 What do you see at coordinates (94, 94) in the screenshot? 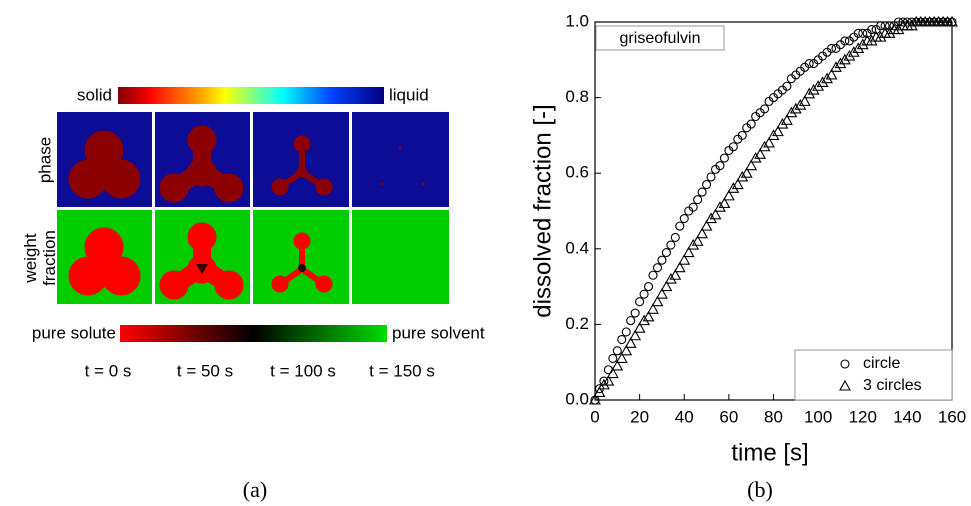
I see `colorbar-label: solid` at bounding box center [94, 94].